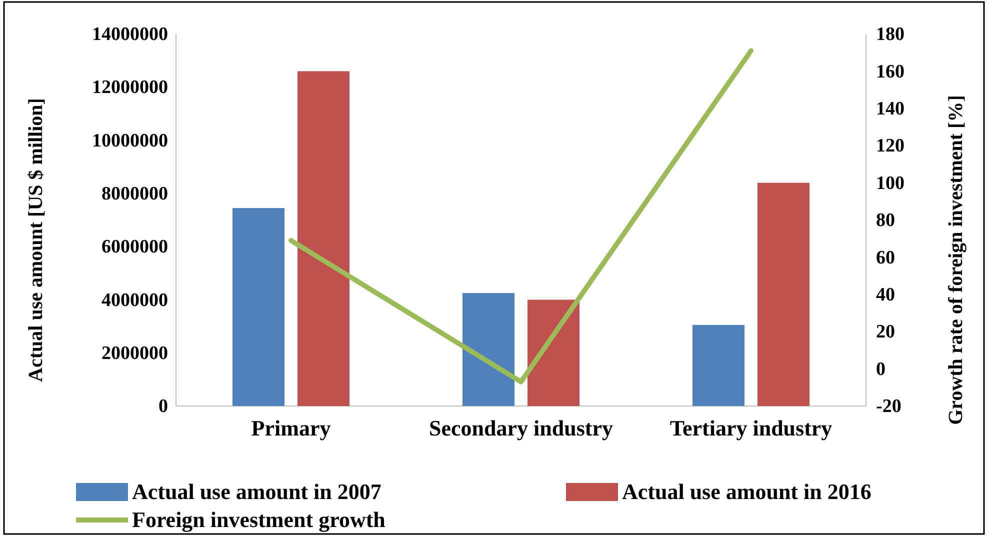  Describe the element at coordinates (36, 240) in the screenshot. I see `y-axis-title: Actual use amount [US $ million]` at that location.